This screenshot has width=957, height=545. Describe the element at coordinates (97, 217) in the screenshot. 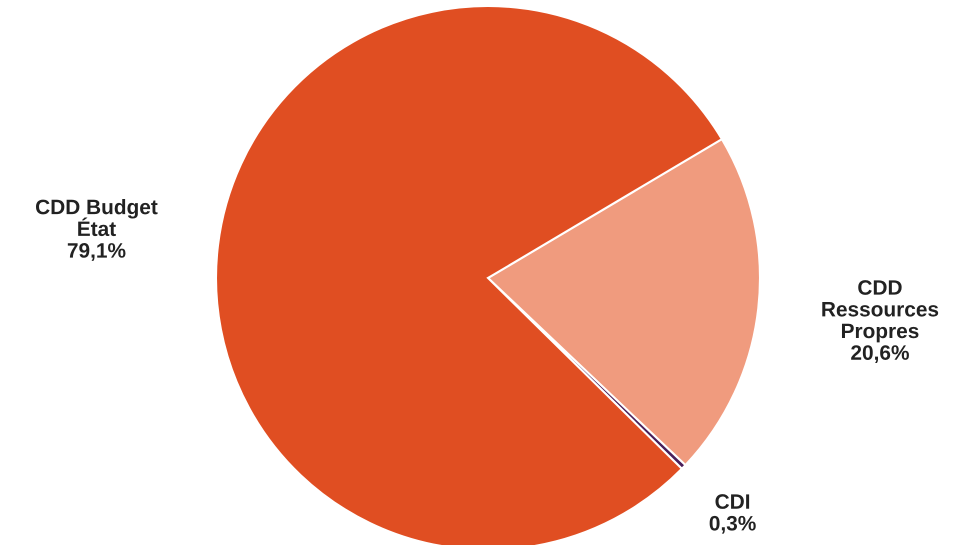

I see `slice-label: CDD Budget État` at that location.